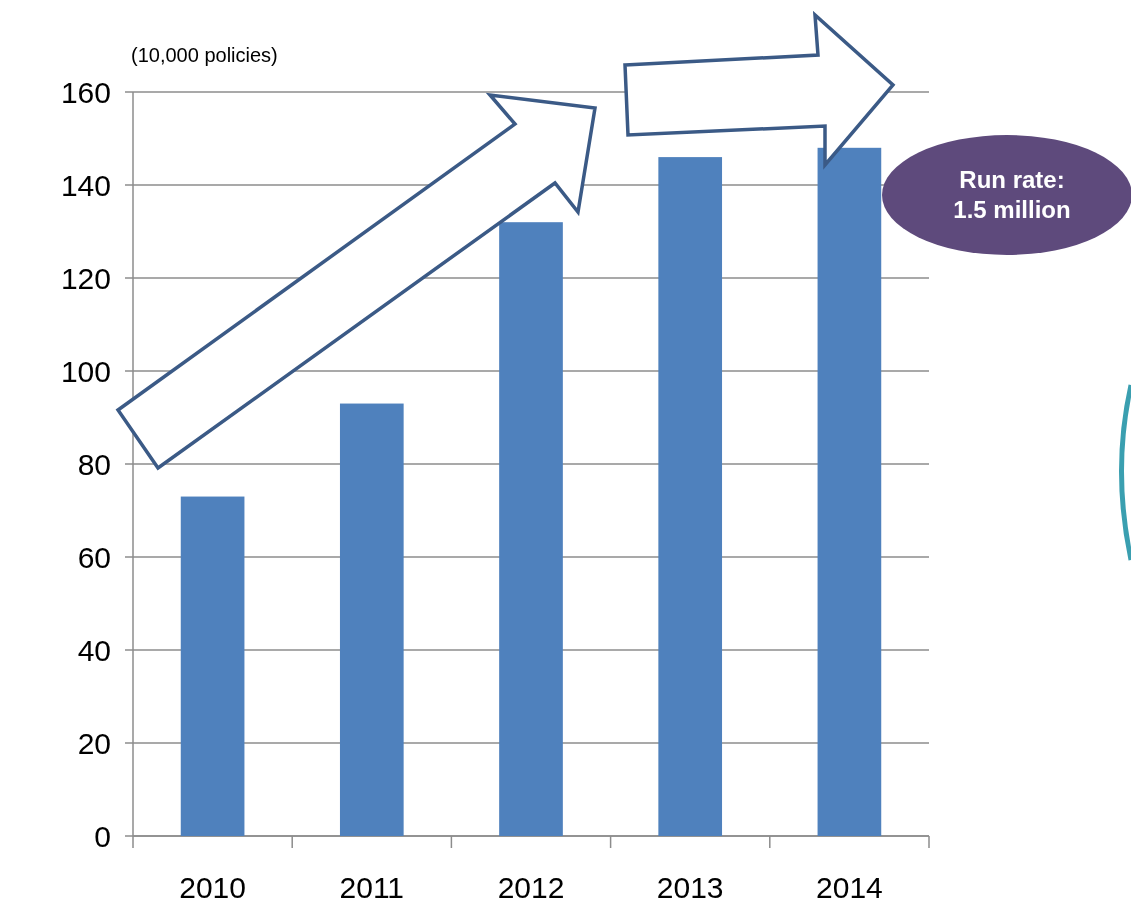  I want to click on y-tick-label: 60, so click(94, 557).